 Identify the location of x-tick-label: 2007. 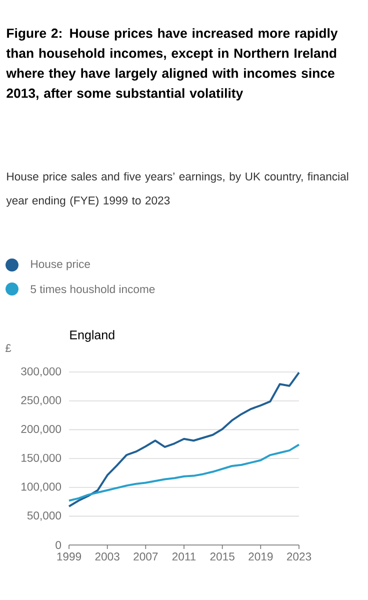
(146, 556).